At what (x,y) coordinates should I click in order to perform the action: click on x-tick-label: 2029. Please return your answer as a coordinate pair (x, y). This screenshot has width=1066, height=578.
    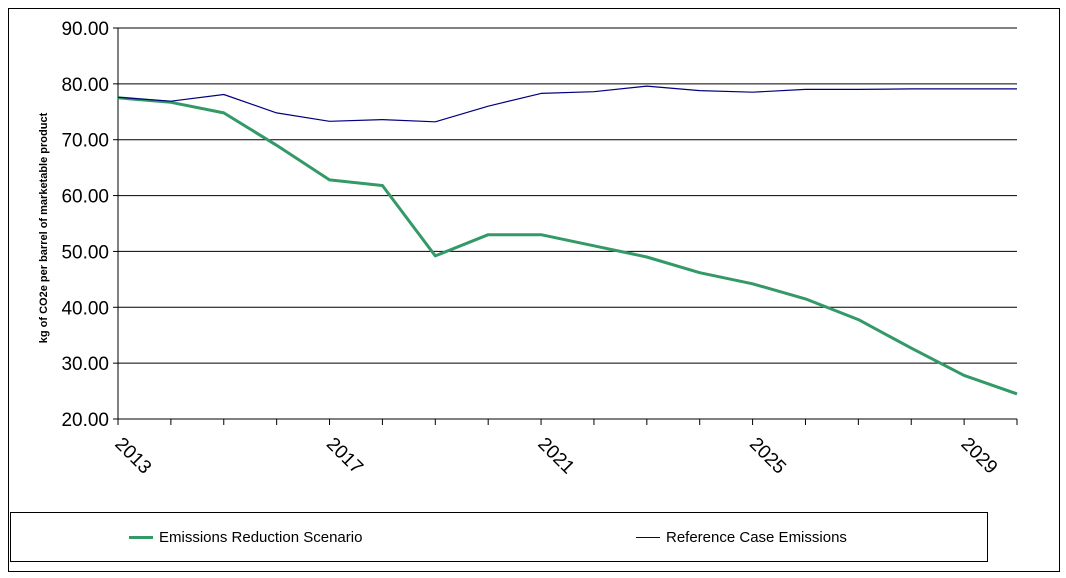
    Looking at the image, I should click on (979, 456).